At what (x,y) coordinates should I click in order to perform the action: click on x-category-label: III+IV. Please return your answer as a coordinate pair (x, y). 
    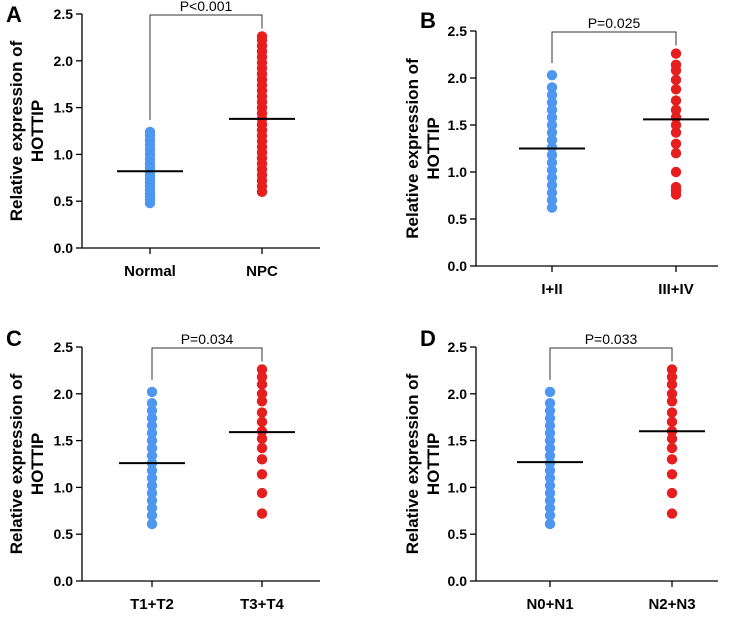
    Looking at the image, I should click on (675, 289).